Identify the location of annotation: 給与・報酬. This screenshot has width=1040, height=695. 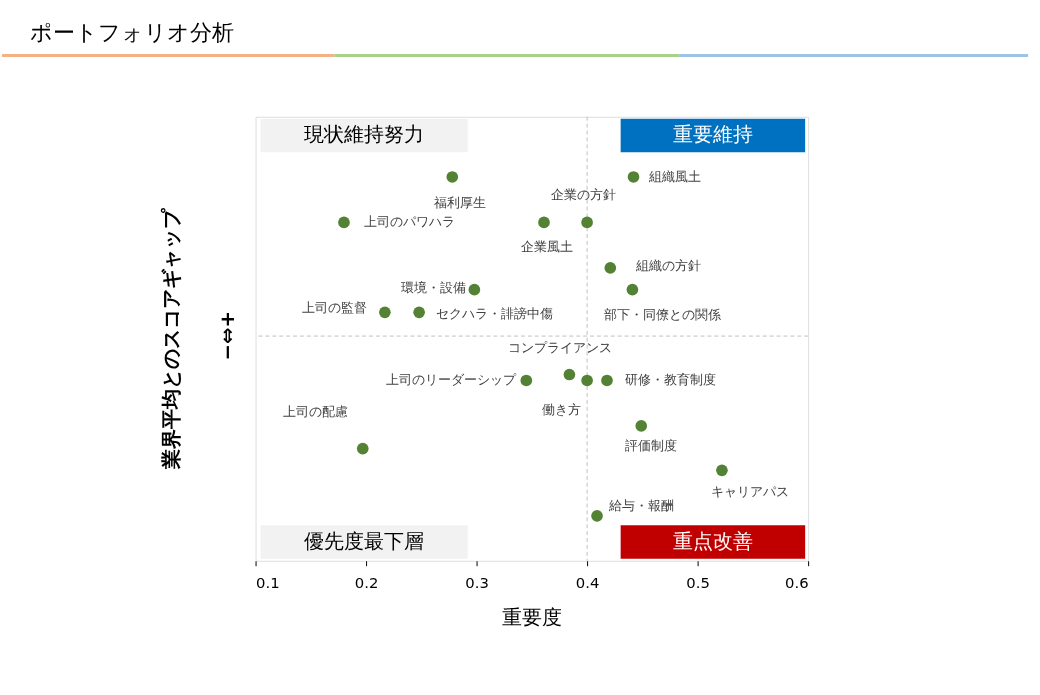
(640, 505).